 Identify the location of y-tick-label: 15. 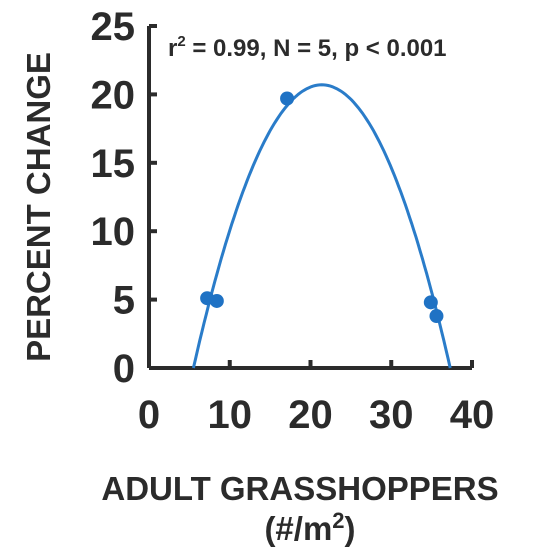
(113, 164).